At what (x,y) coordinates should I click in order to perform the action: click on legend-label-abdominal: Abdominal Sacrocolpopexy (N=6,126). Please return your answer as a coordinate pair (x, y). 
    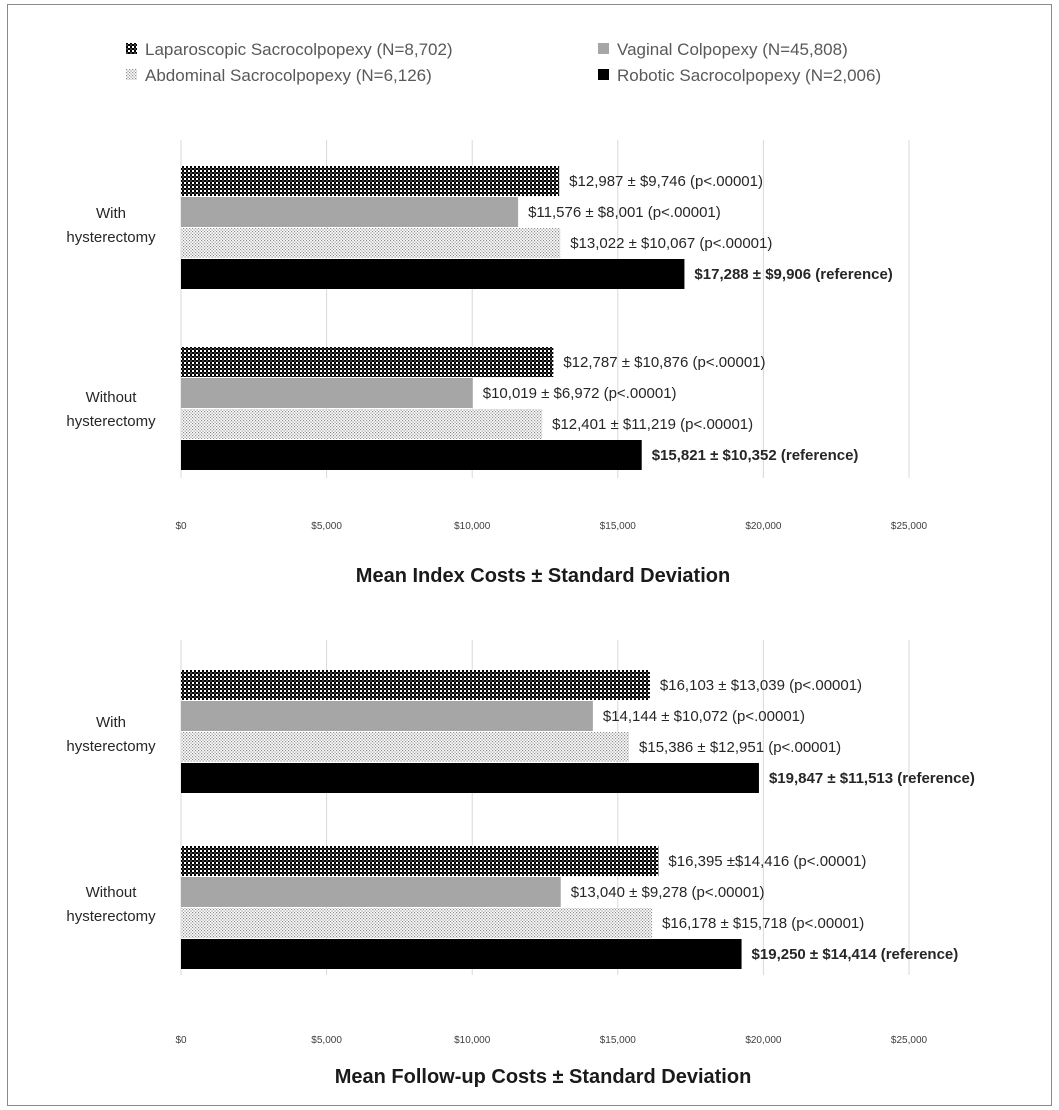
    Looking at the image, I should click on (288, 75).